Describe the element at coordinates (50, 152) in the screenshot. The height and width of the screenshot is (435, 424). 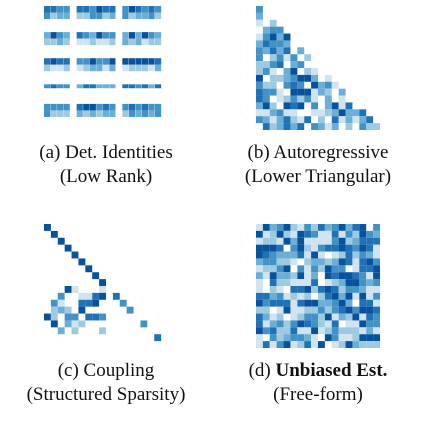
I see `caption-a-letter: (a)` at that location.